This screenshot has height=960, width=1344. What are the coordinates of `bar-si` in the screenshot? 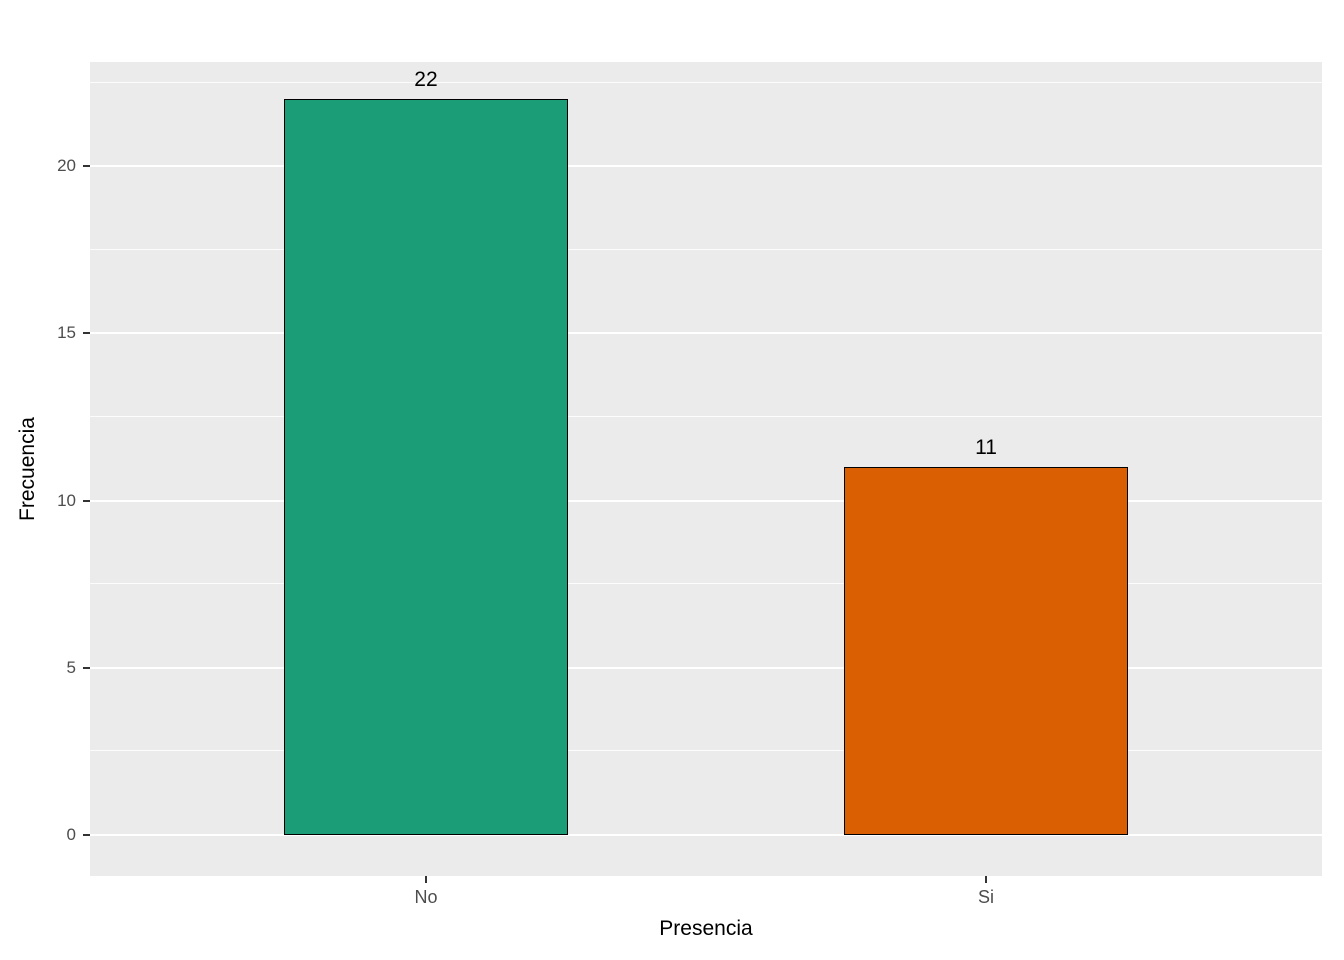 It's located at (986, 651).